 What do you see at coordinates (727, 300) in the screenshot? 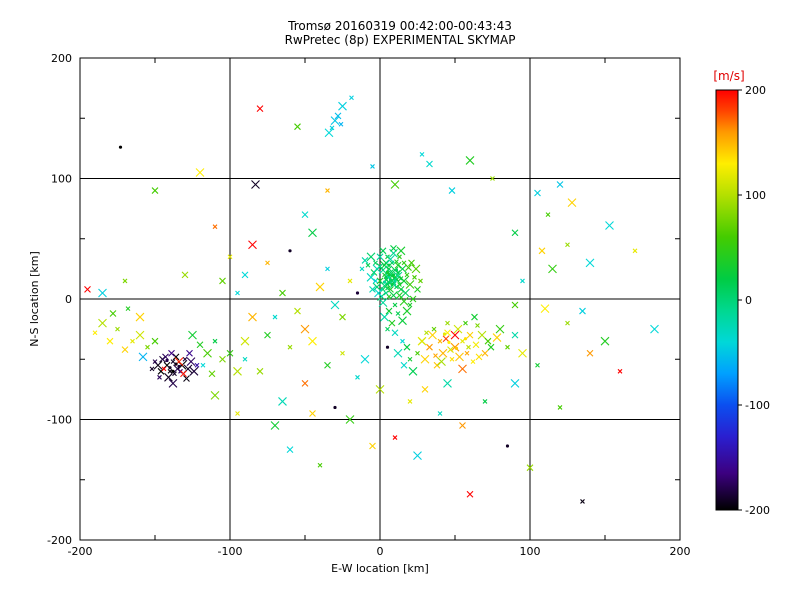
I see `colorbar` at bounding box center [727, 300].